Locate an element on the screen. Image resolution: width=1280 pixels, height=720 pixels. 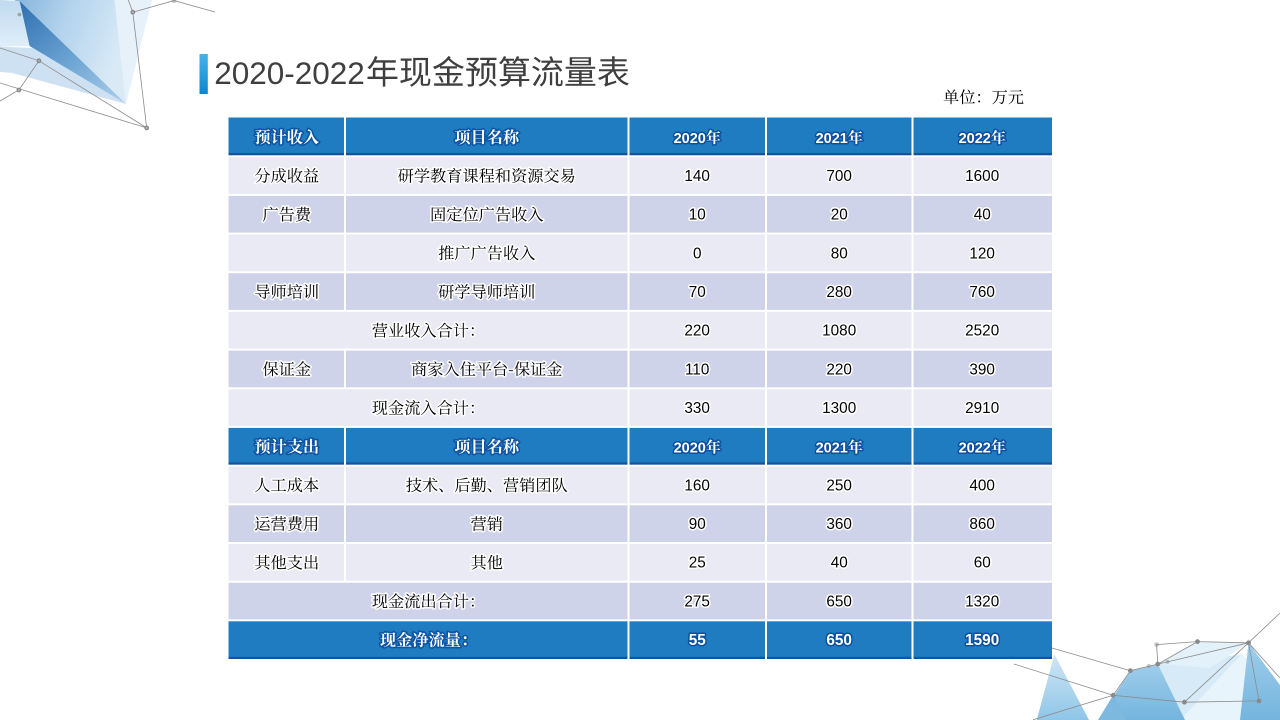
svg-text: 1320 is located at coordinates (982, 601).